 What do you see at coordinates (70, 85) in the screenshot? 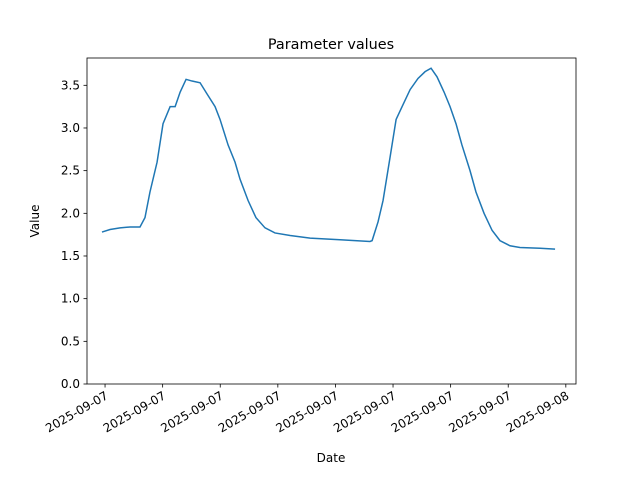
I see `y-tick-label: 3.5` at bounding box center [70, 85].